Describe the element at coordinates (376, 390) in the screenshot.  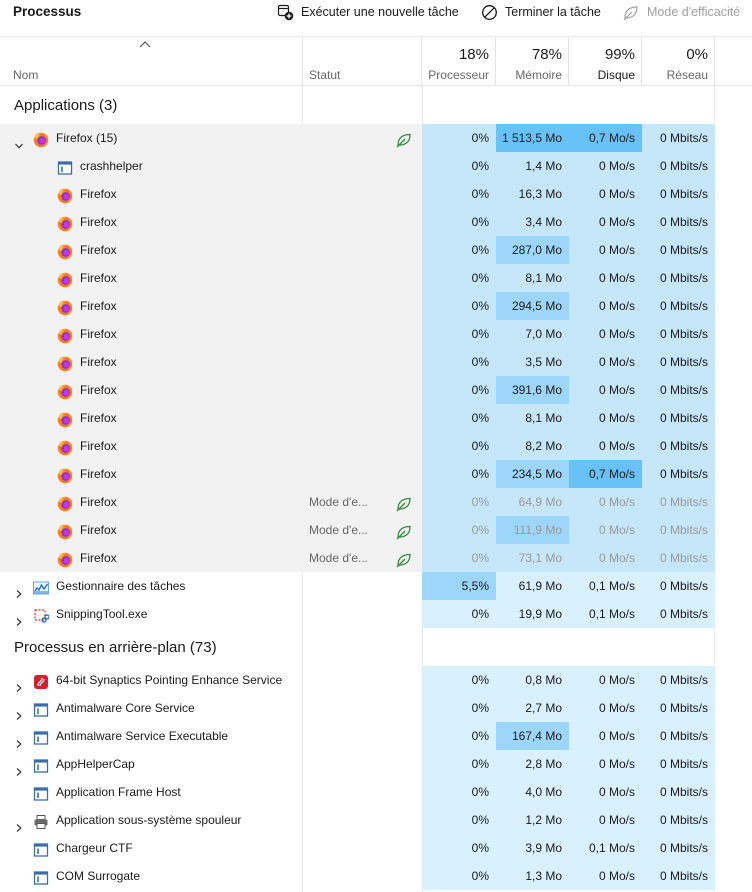
I see `process-row: Firefox 0% 391,6 Mo 0 Mo/s 0 Mbits/s` at that location.